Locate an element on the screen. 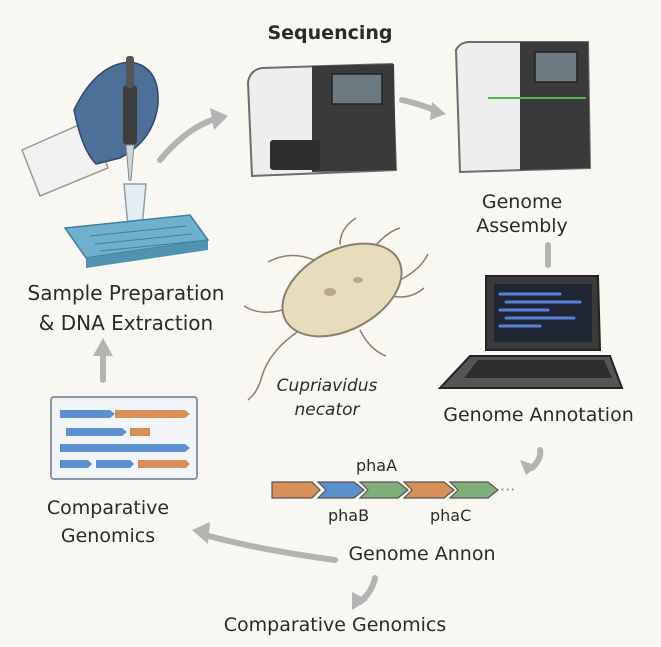 The width and height of the screenshot is (661, 647). label-comparative-genomics-bottom: Comparative Genomics is located at coordinates (335, 625).